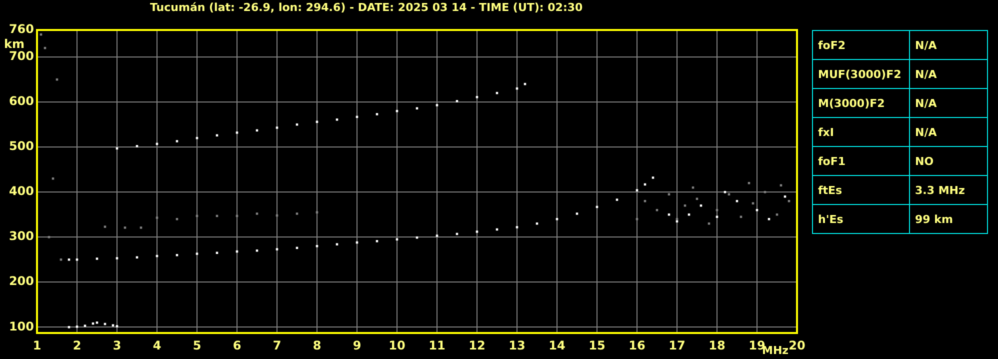 The width and height of the screenshot is (998, 359). What do you see at coordinates (117, 345) in the screenshot?
I see `x-tick-label: 3` at bounding box center [117, 345].